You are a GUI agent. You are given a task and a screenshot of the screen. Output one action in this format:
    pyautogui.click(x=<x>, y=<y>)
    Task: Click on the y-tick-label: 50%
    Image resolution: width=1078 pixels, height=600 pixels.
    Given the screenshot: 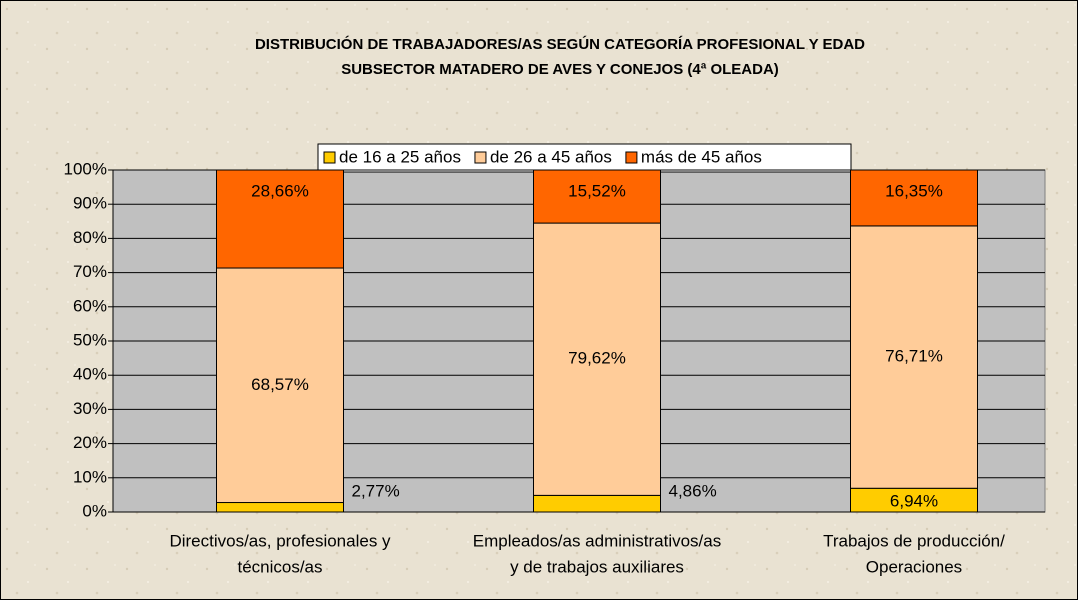 What is the action you would take?
    pyautogui.click(x=90, y=339)
    